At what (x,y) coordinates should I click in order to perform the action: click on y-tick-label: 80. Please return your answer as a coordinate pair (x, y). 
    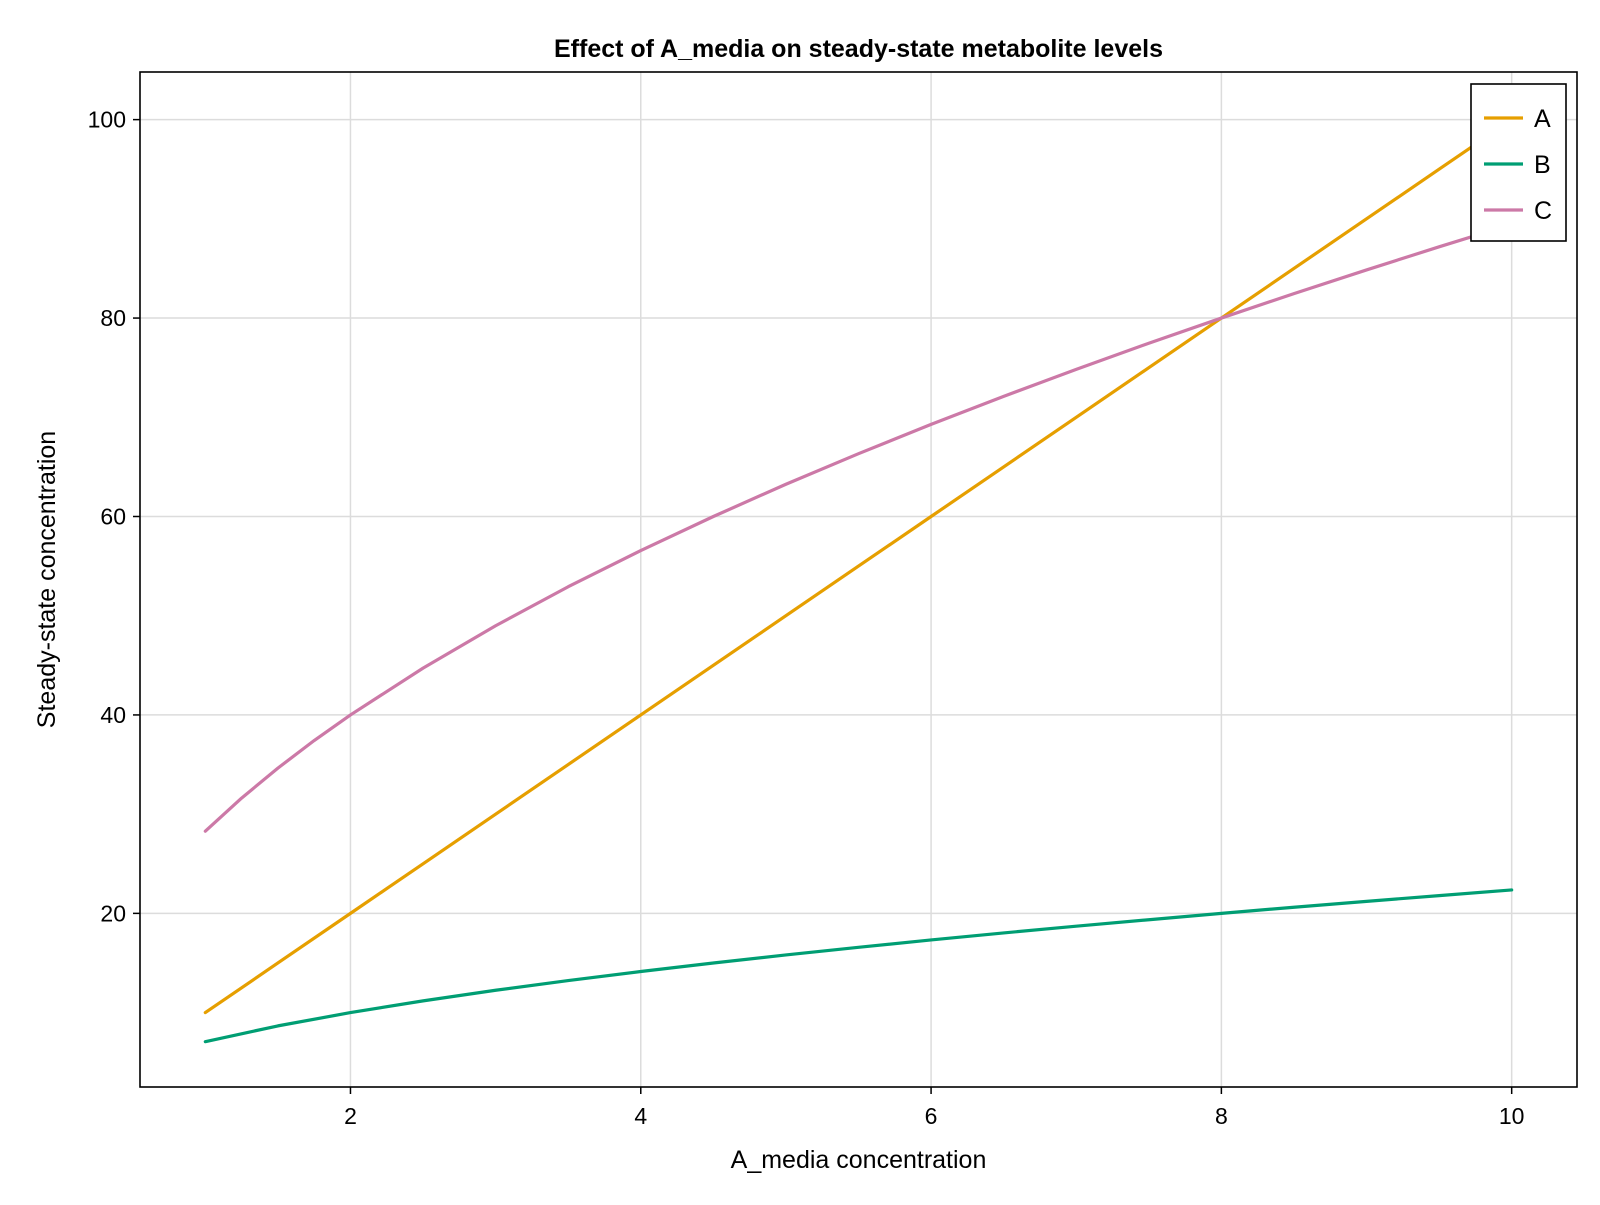
    Looking at the image, I should click on (113, 318).